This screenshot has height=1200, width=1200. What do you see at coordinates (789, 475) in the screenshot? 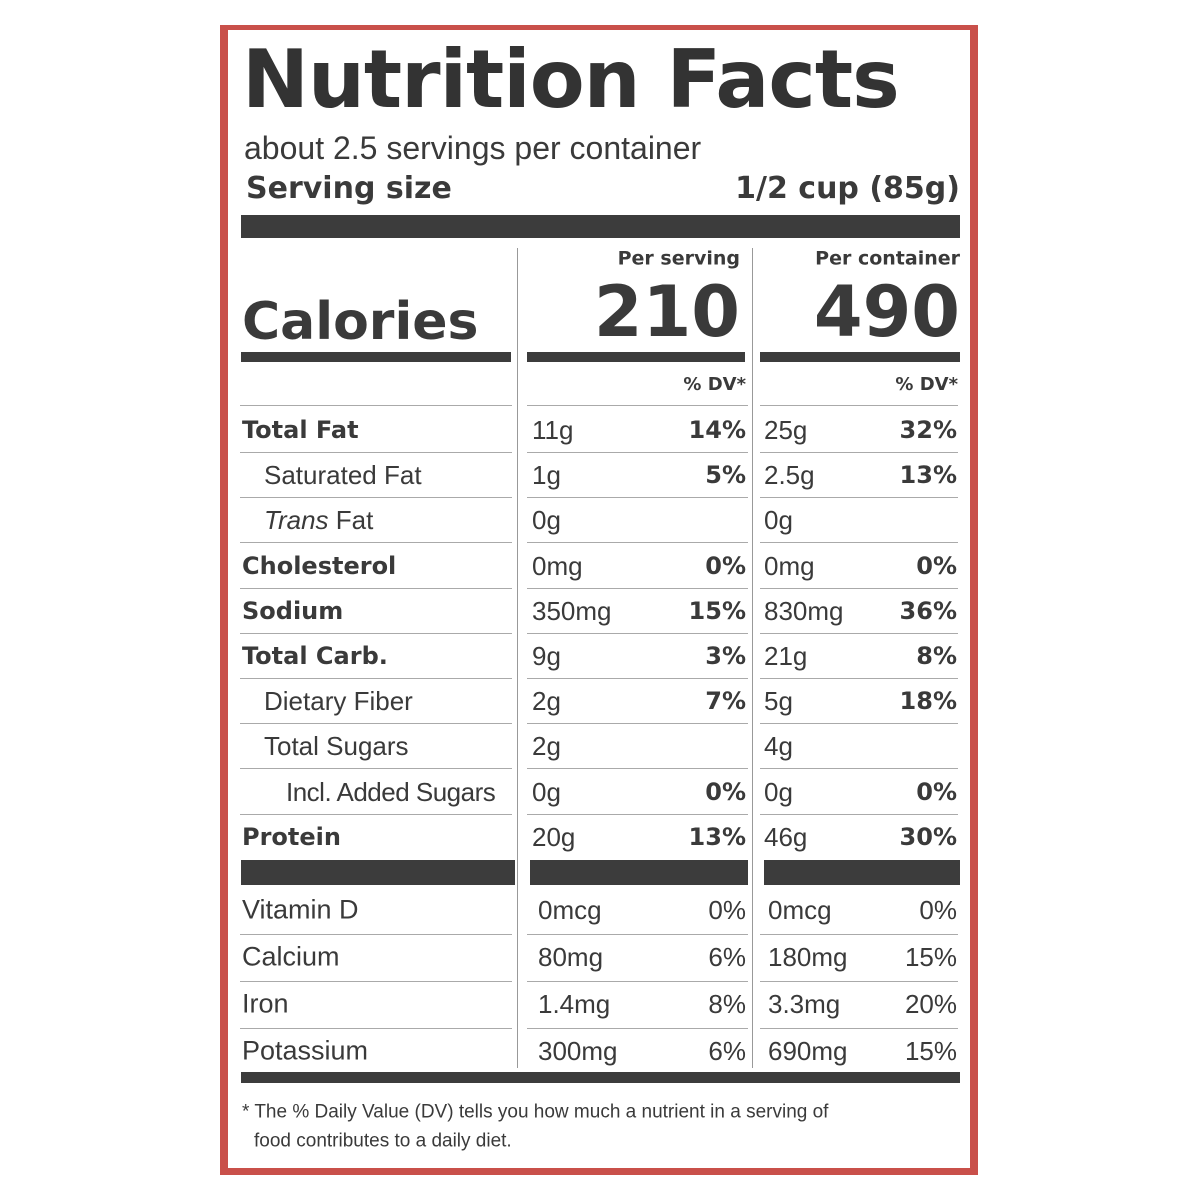
I see `amount: 2.5g` at bounding box center [789, 475].